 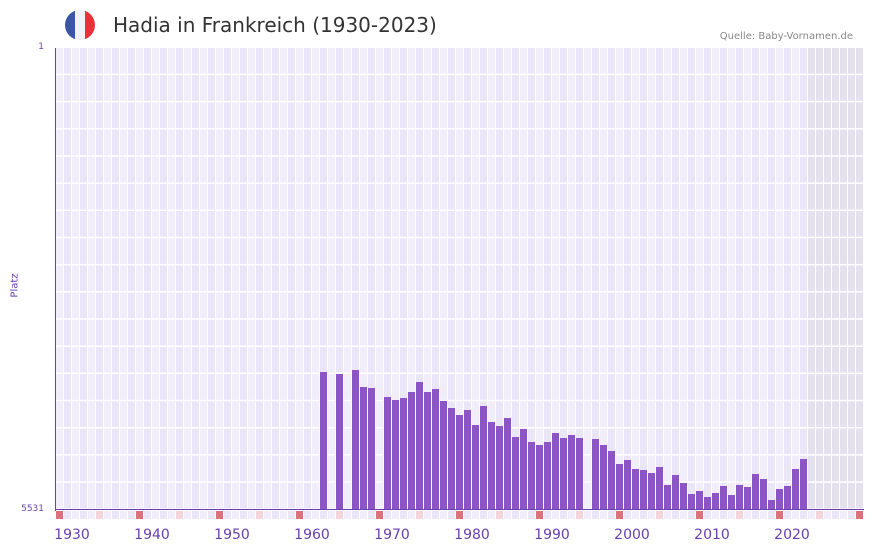 I want to click on bar-1982, so click(x=475, y=467).